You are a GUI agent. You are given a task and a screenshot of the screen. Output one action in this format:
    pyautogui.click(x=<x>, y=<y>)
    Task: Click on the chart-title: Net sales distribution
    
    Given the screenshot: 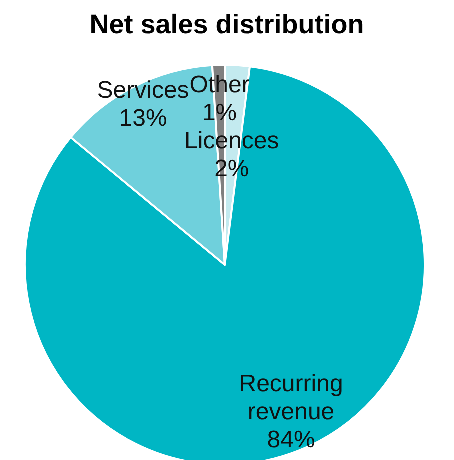 What is the action you would take?
    pyautogui.click(x=227, y=25)
    